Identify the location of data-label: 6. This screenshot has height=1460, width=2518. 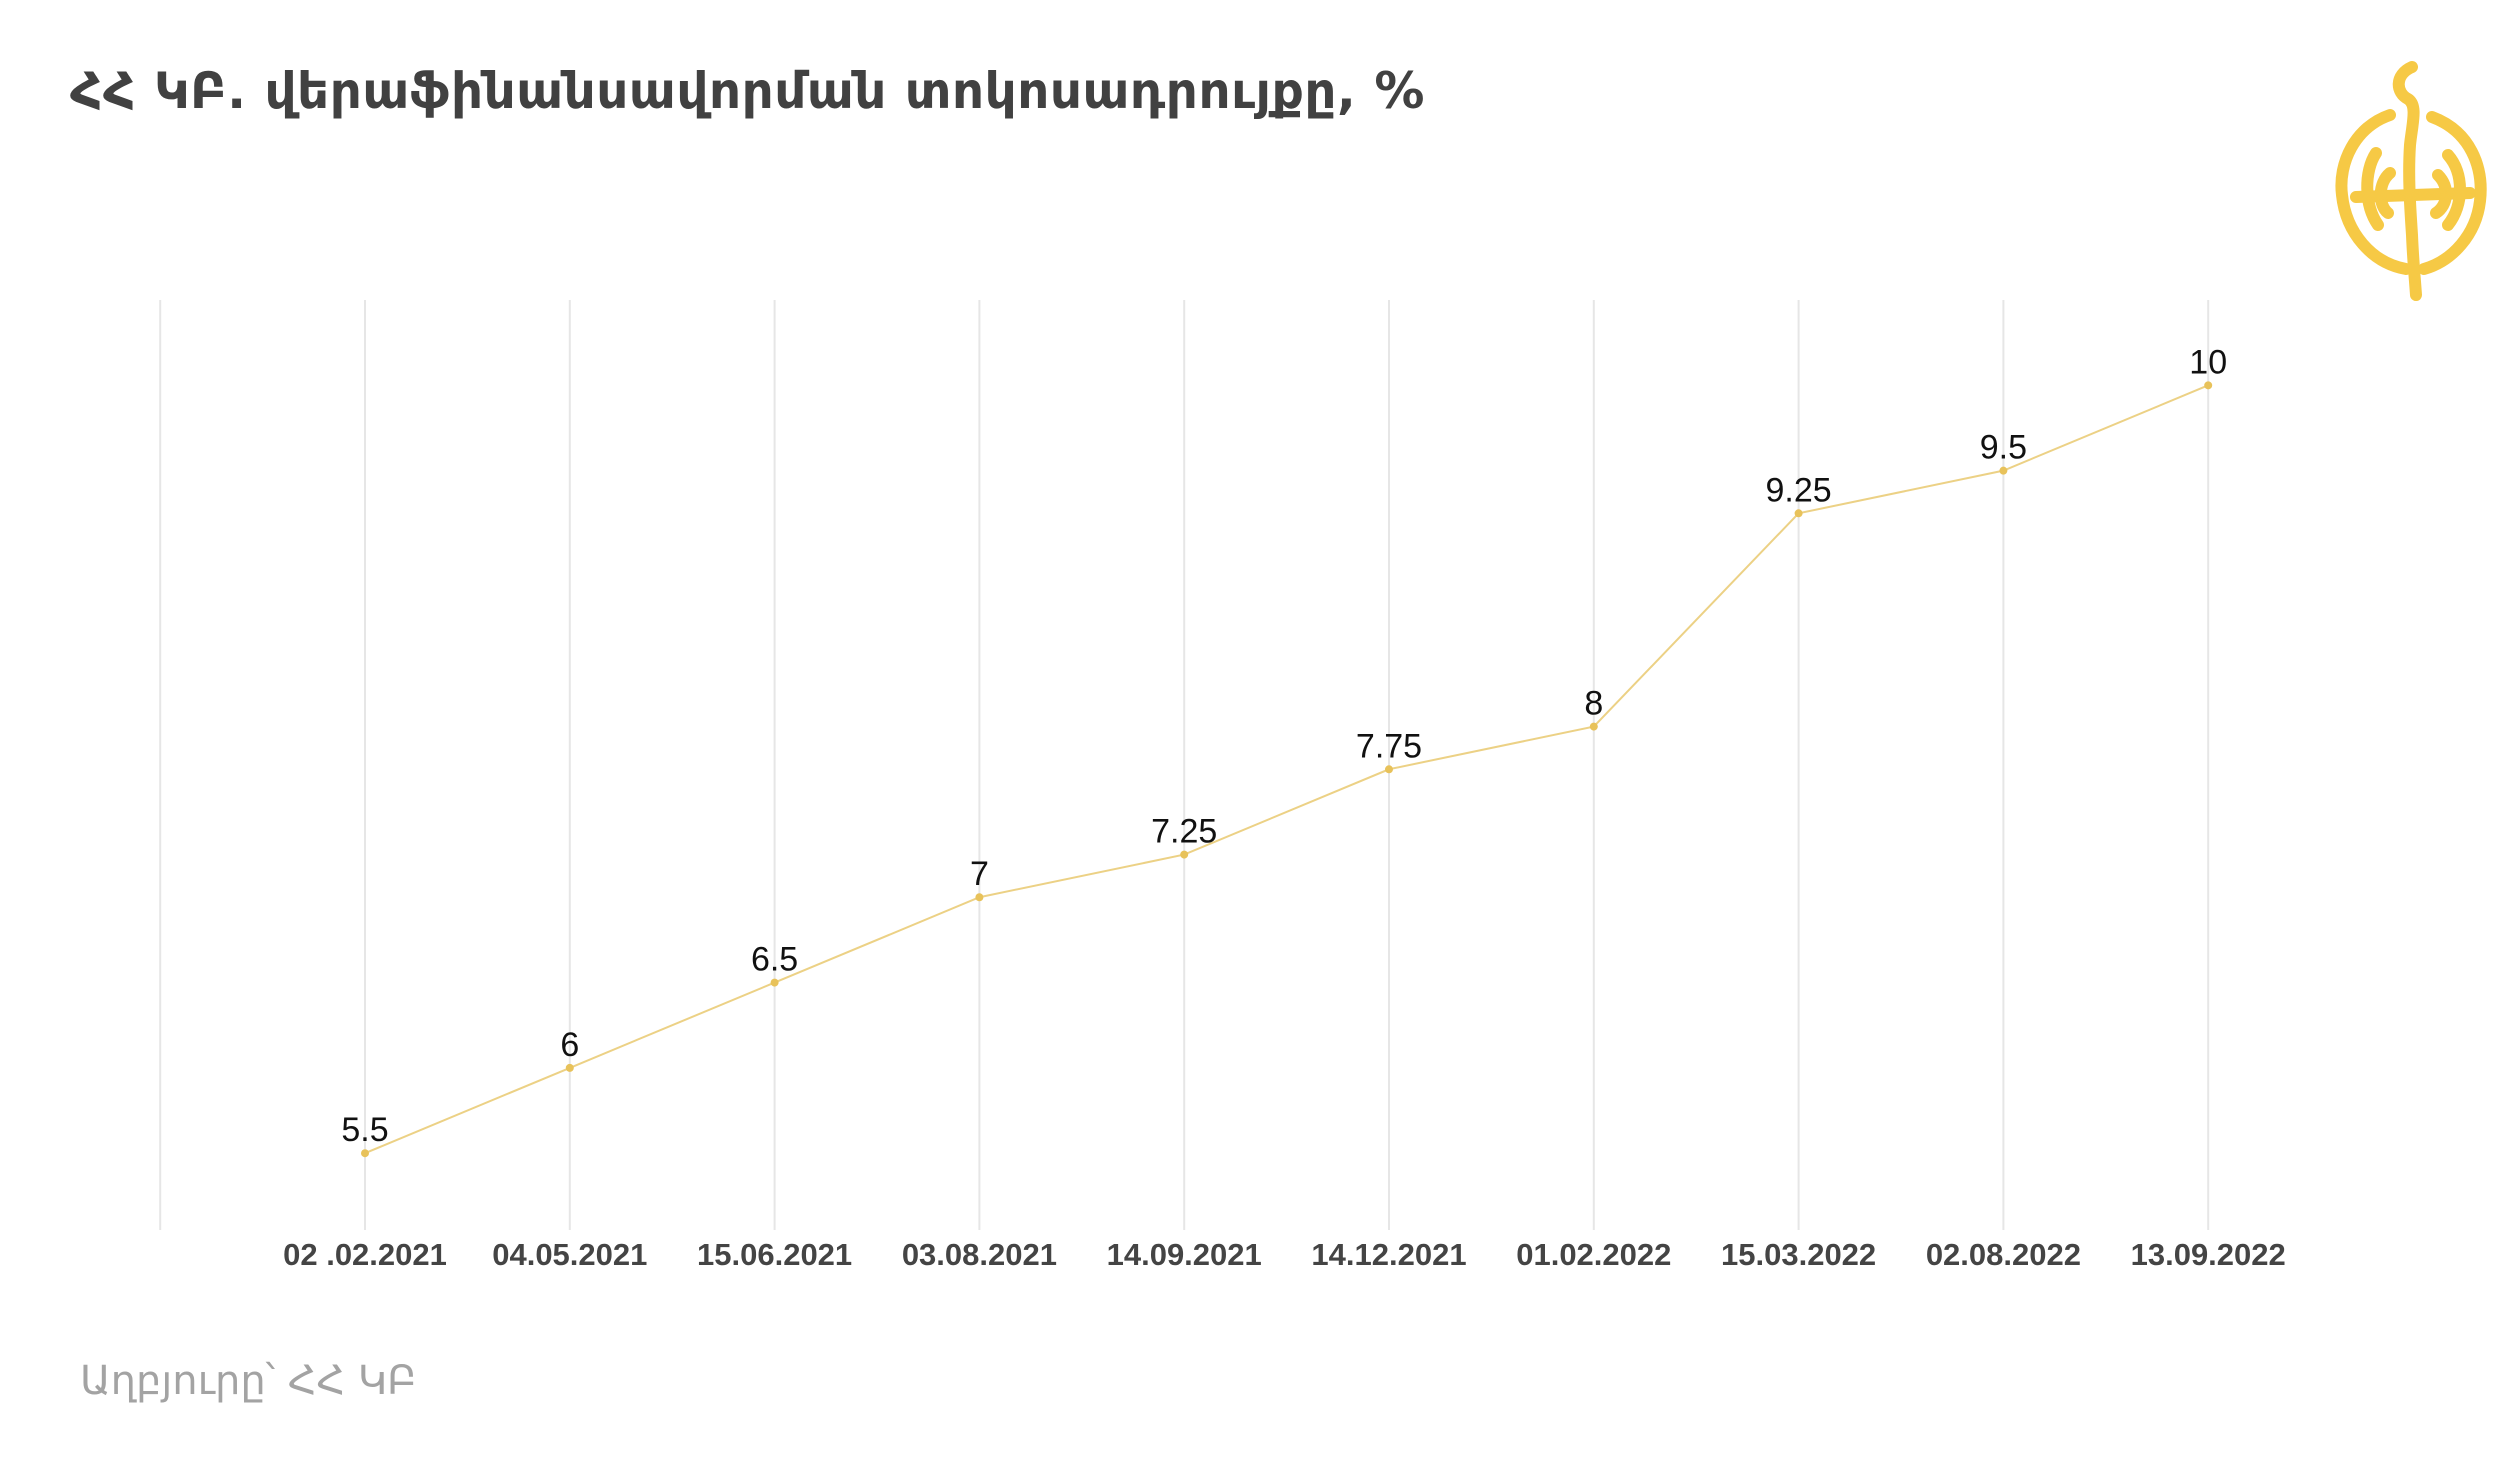
(569, 1045).